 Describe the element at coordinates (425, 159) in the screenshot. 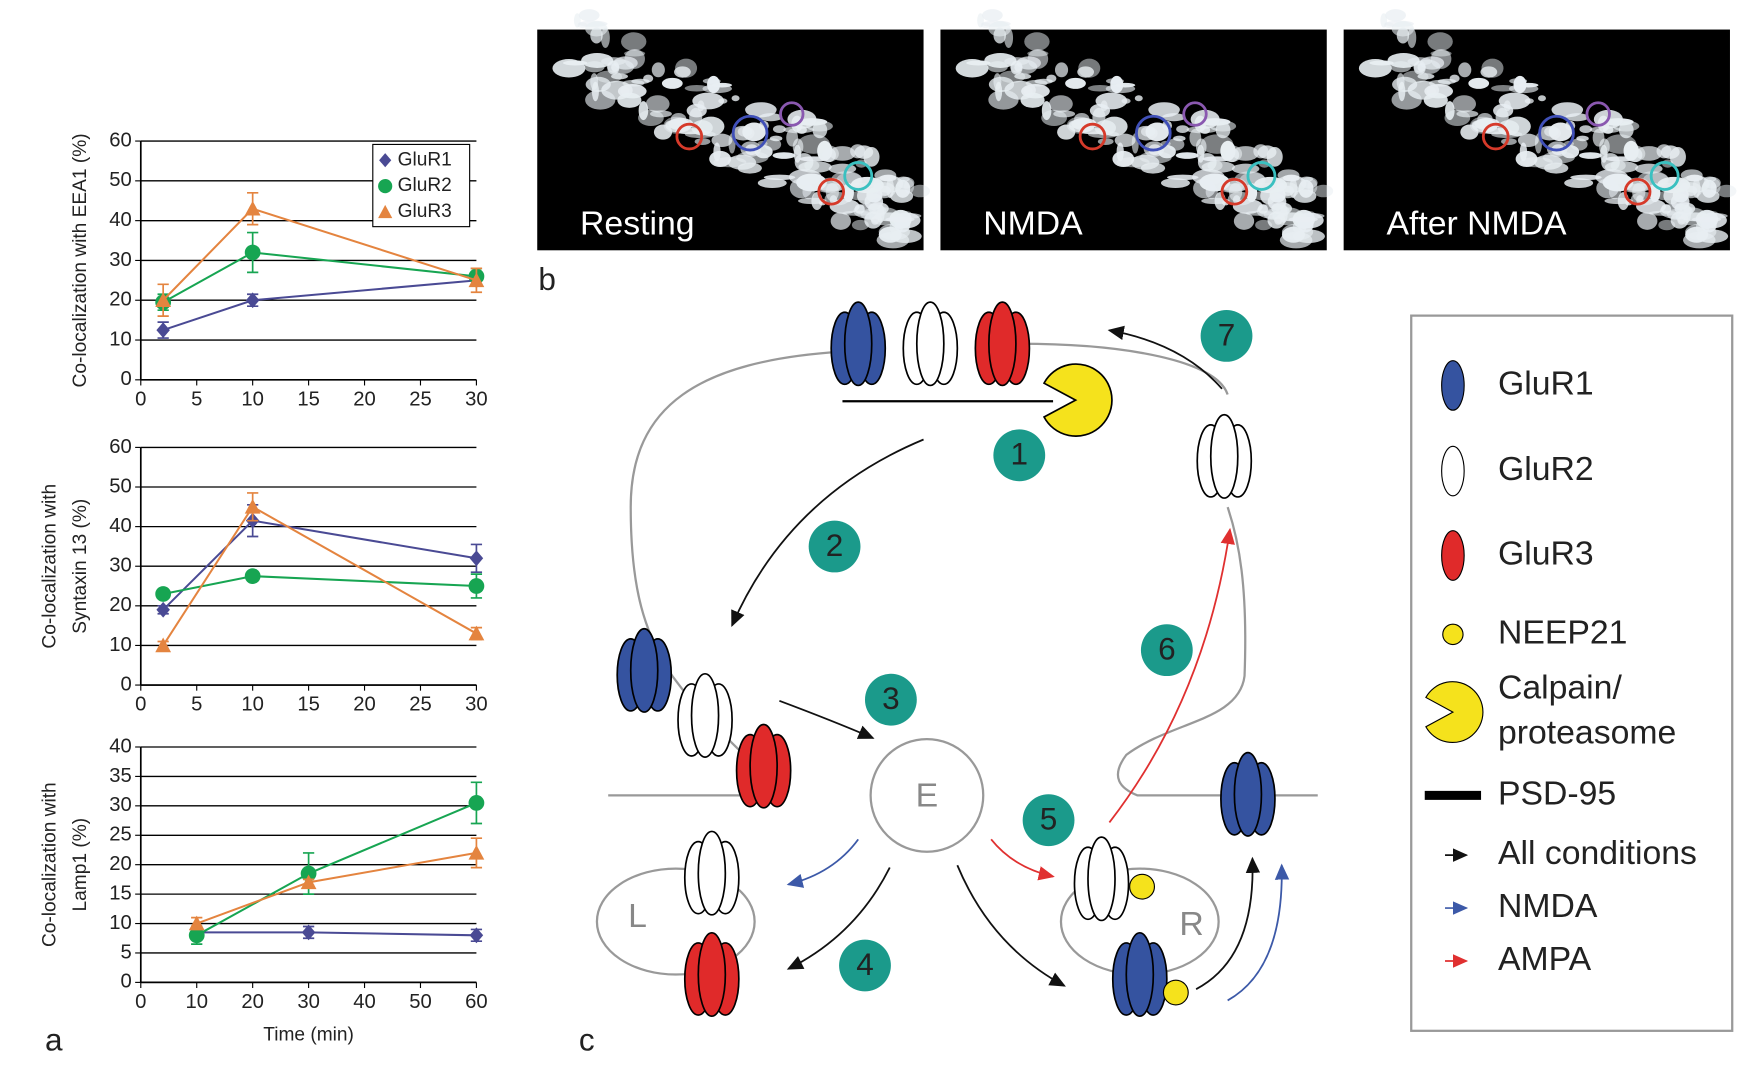

I see `legend-label: GluR1` at that location.